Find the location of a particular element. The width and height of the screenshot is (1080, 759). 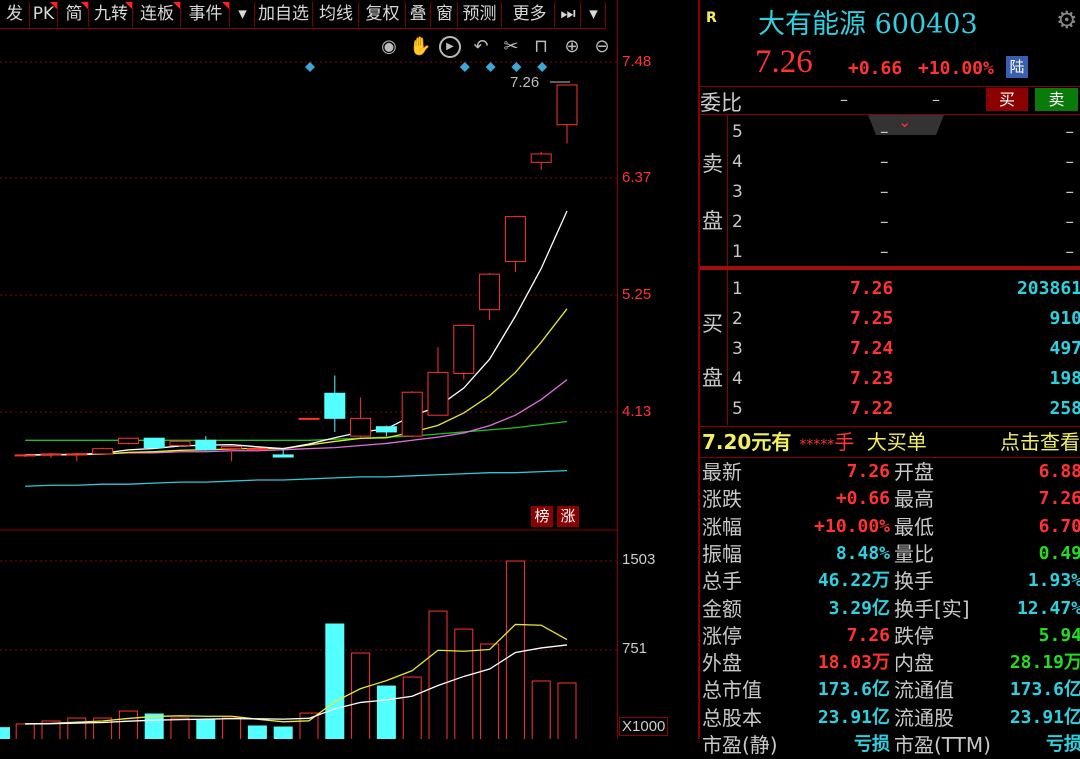

stat-label: 开盘 is located at coordinates (914, 472).